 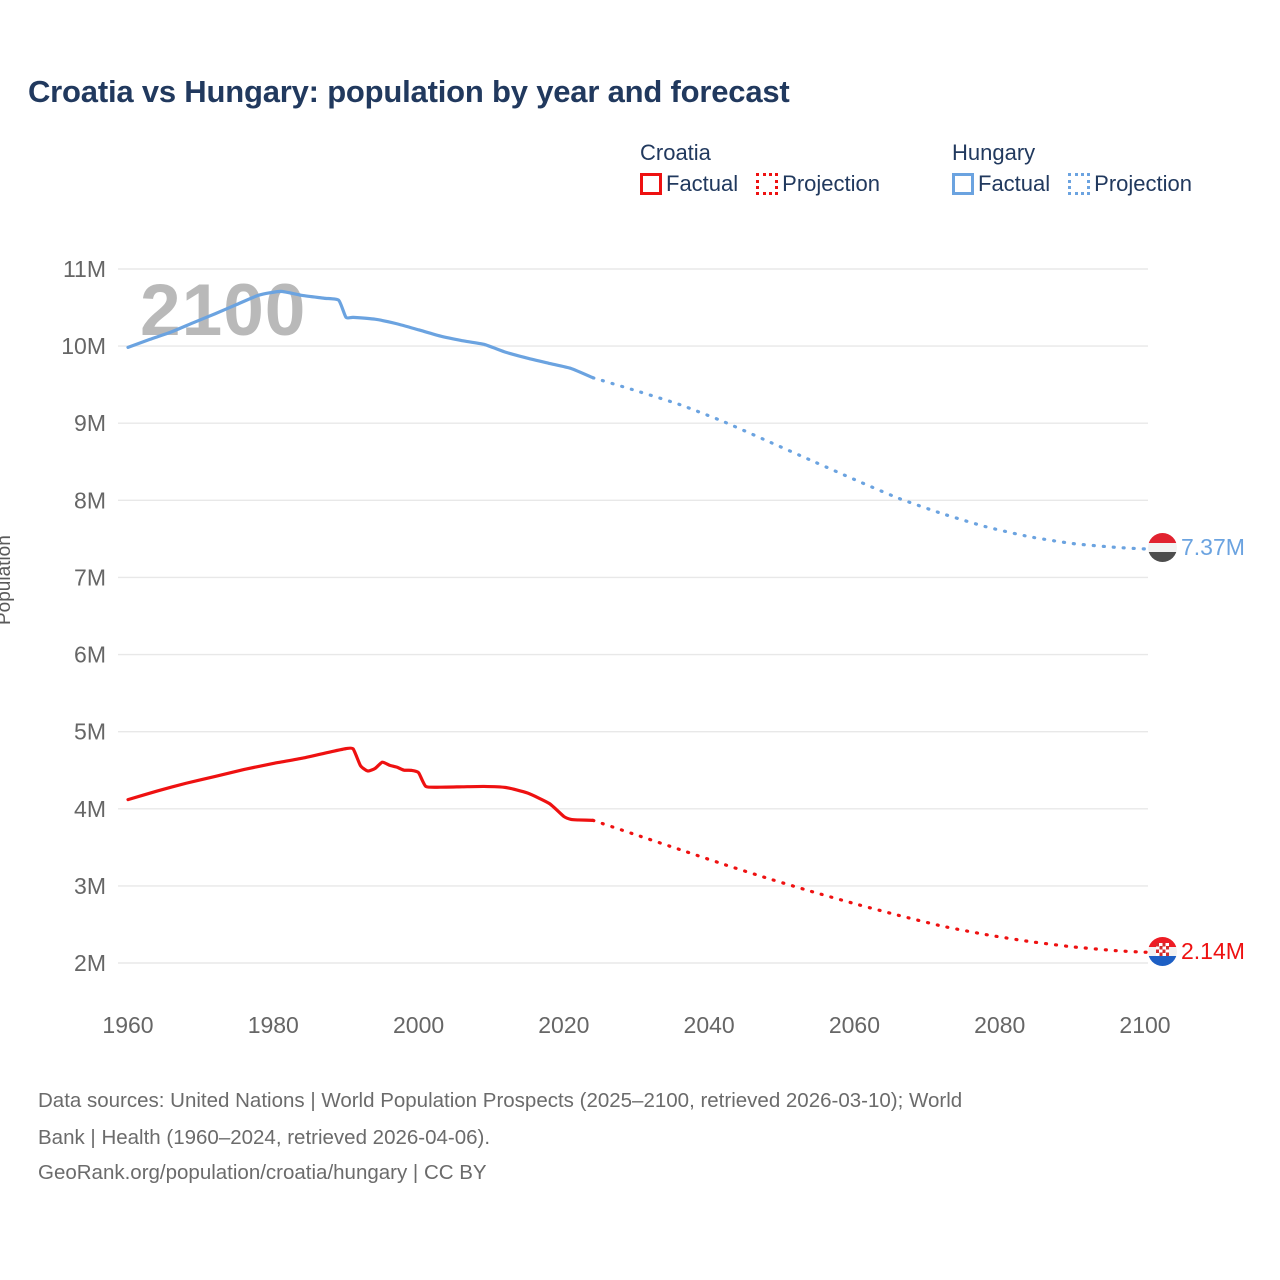 I want to click on x-axis-tick-labels: 1960 1980 2000 2020 2040 2060 2080 2100, so click(x=636, y=1025).